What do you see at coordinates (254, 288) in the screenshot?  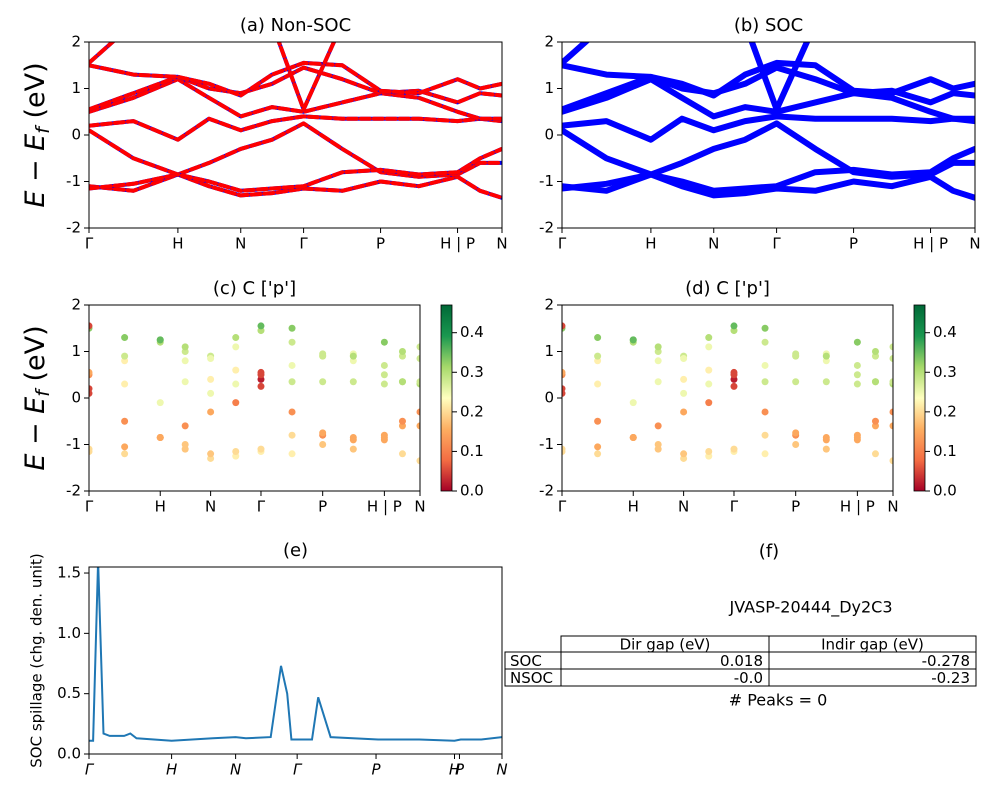 I see `panel-title: (c) C ['p']` at bounding box center [254, 288].